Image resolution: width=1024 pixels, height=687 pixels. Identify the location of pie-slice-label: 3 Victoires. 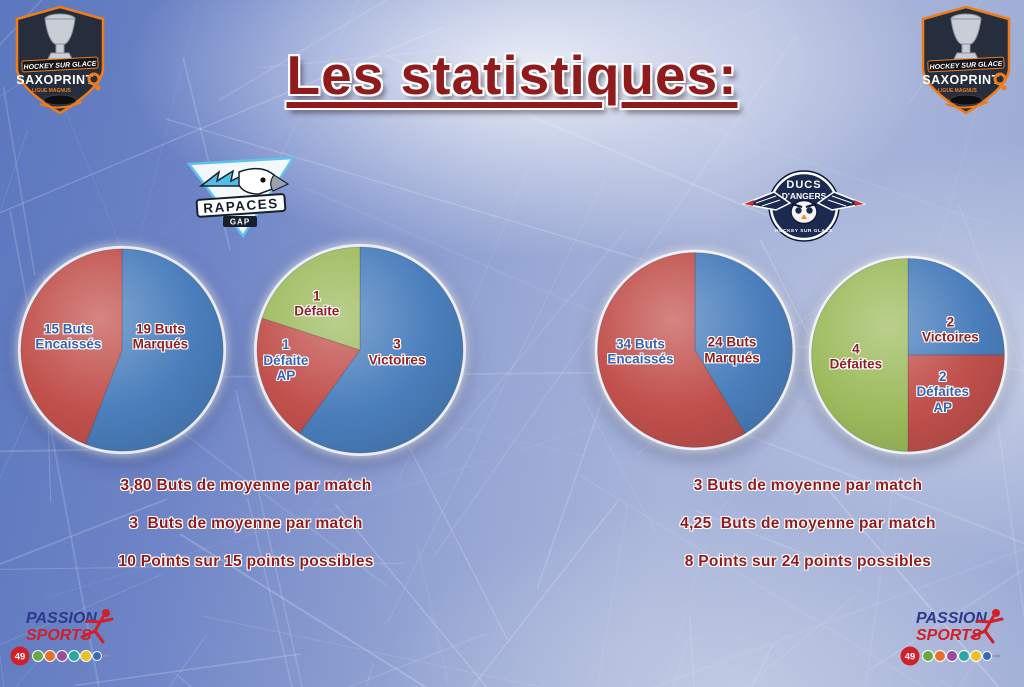
(397, 352).